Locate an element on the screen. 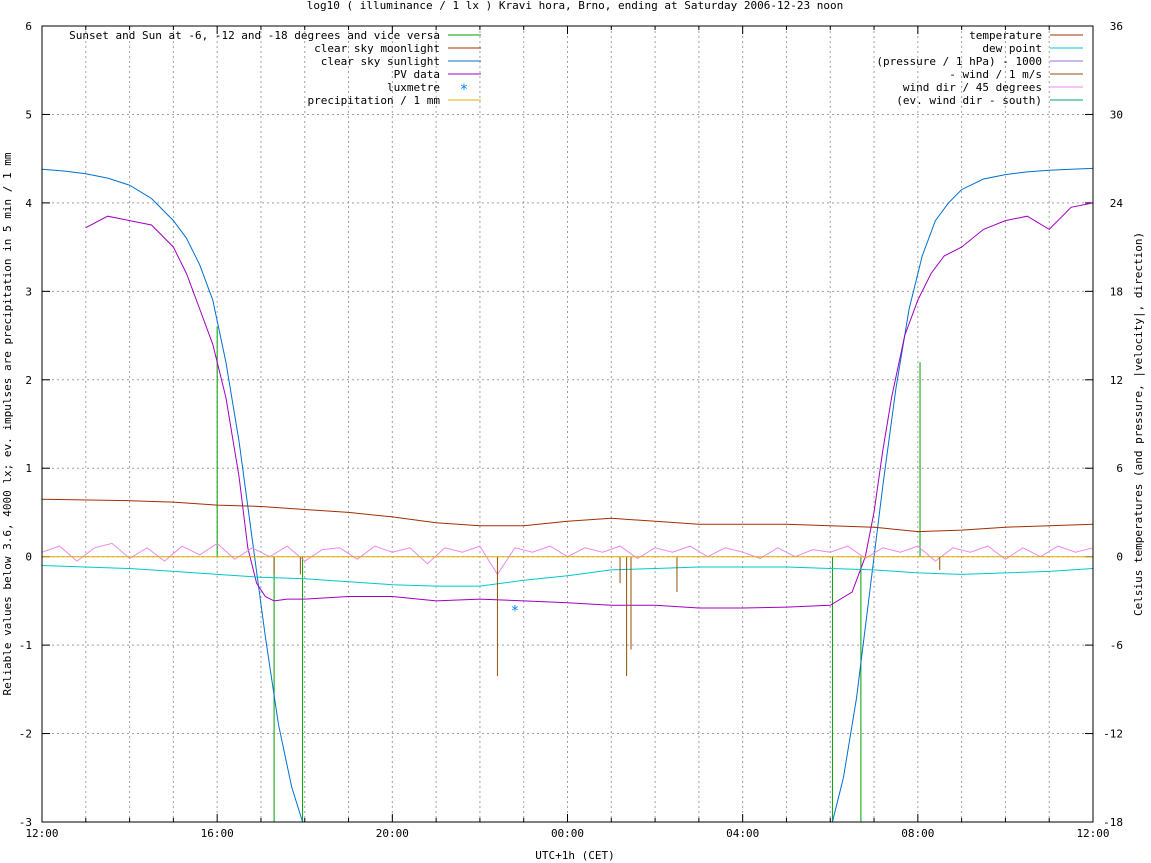 This screenshot has width=1151, height=863. legend-label: luxmetre is located at coordinates (413, 87).